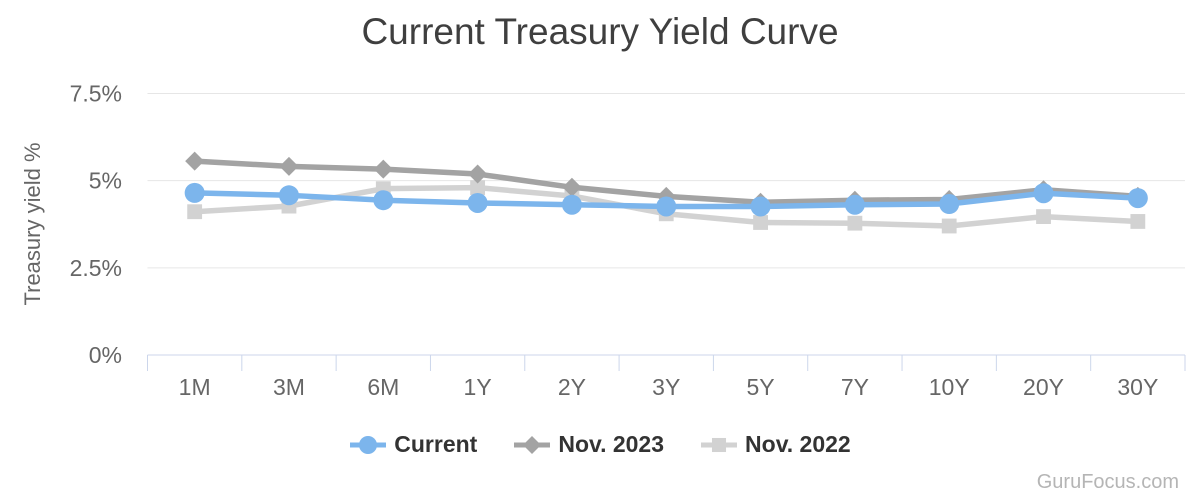 The image size is (1200, 500). Describe the element at coordinates (1107, 482) in the screenshot. I see `watermark: GuruFocus.com` at that location.